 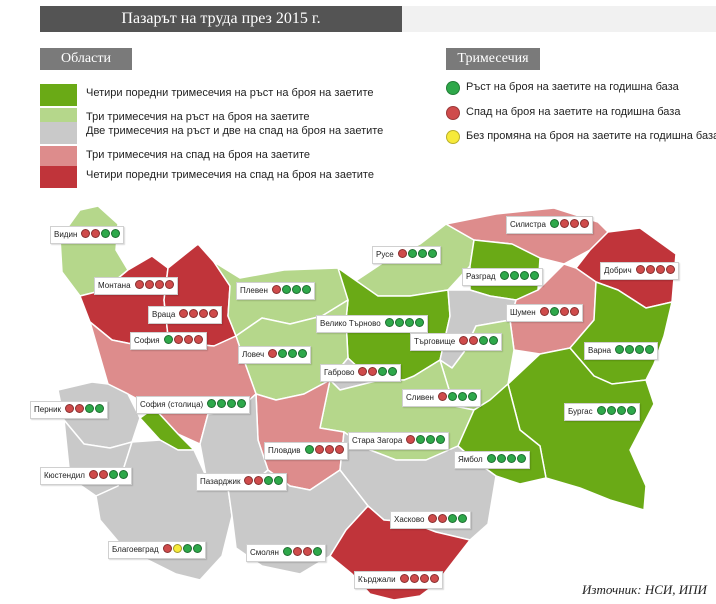 I want to click on region-22-label: Ямбол, so click(x=492, y=460).